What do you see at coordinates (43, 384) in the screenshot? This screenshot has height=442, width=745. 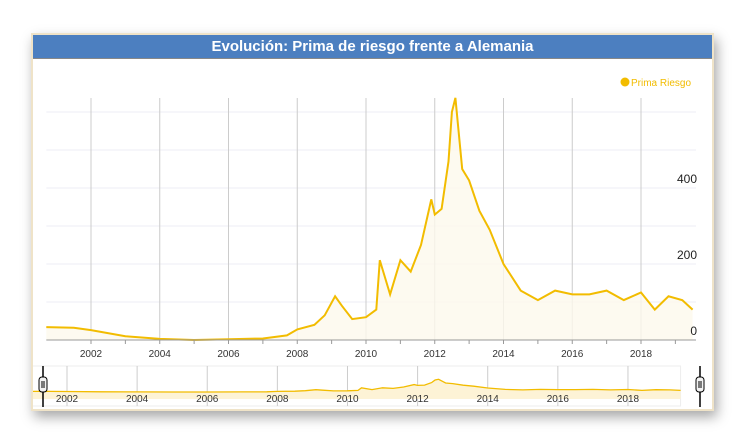 I see `navigator-left-handle` at bounding box center [43, 384].